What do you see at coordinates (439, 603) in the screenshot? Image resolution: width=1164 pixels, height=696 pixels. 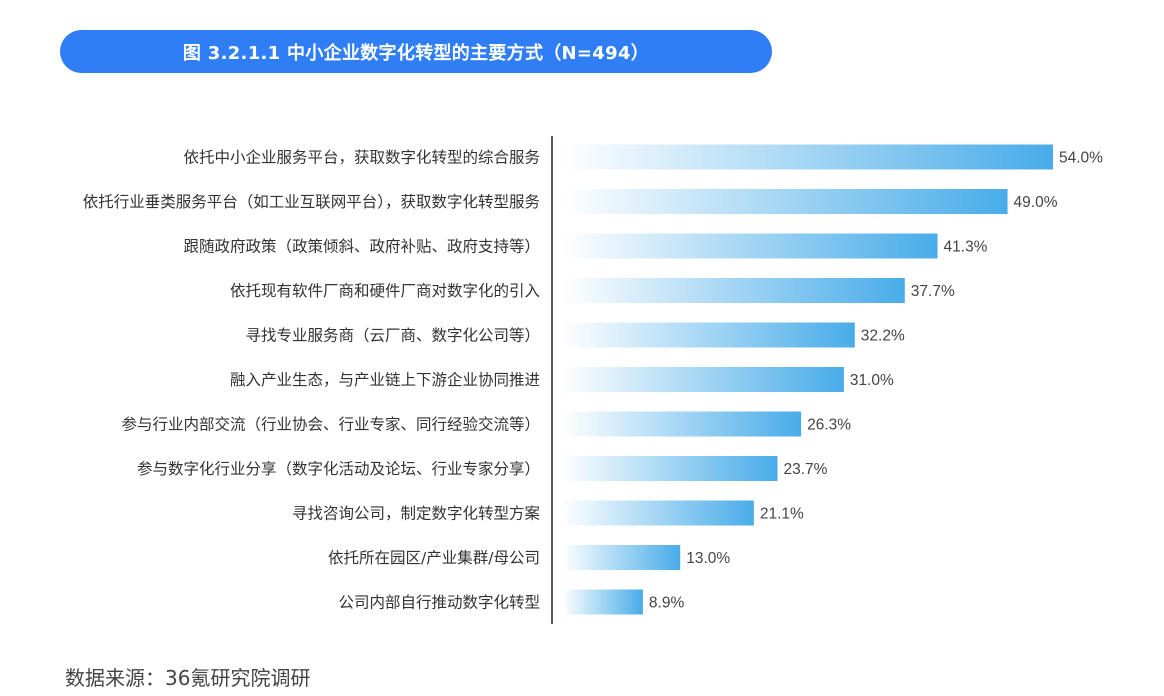 I see `category-label: 公司内部自行推动数字化转型` at bounding box center [439, 603].